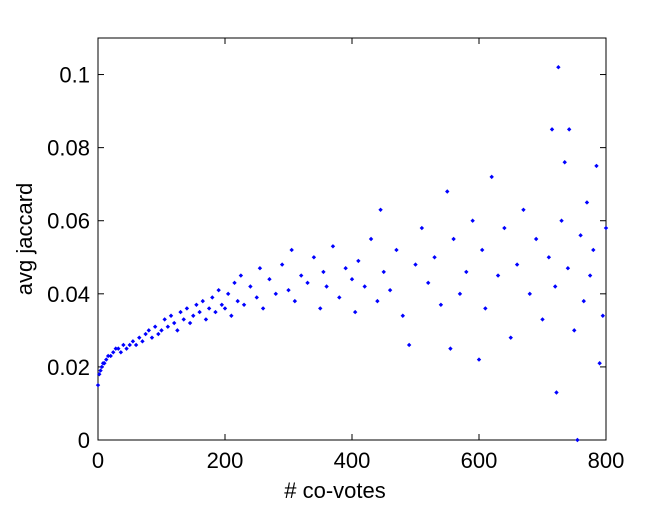 The image size is (670, 505). Describe the element at coordinates (606, 460) in the screenshot. I see `x-tick-label: 800` at that location.